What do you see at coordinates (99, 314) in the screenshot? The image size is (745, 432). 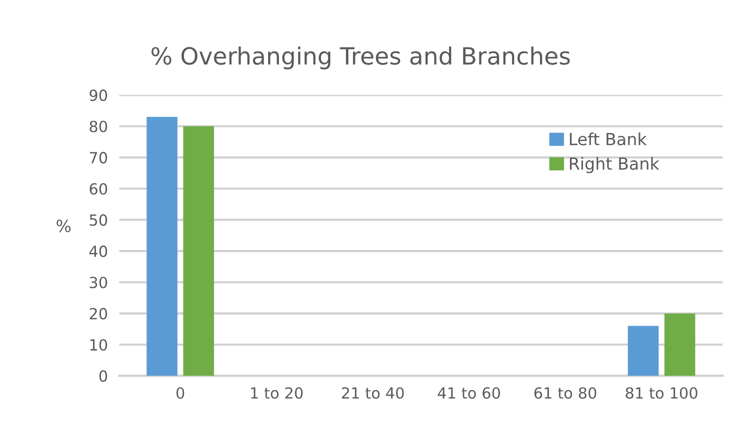 I see `y-tick-label: 20` at bounding box center [99, 314].